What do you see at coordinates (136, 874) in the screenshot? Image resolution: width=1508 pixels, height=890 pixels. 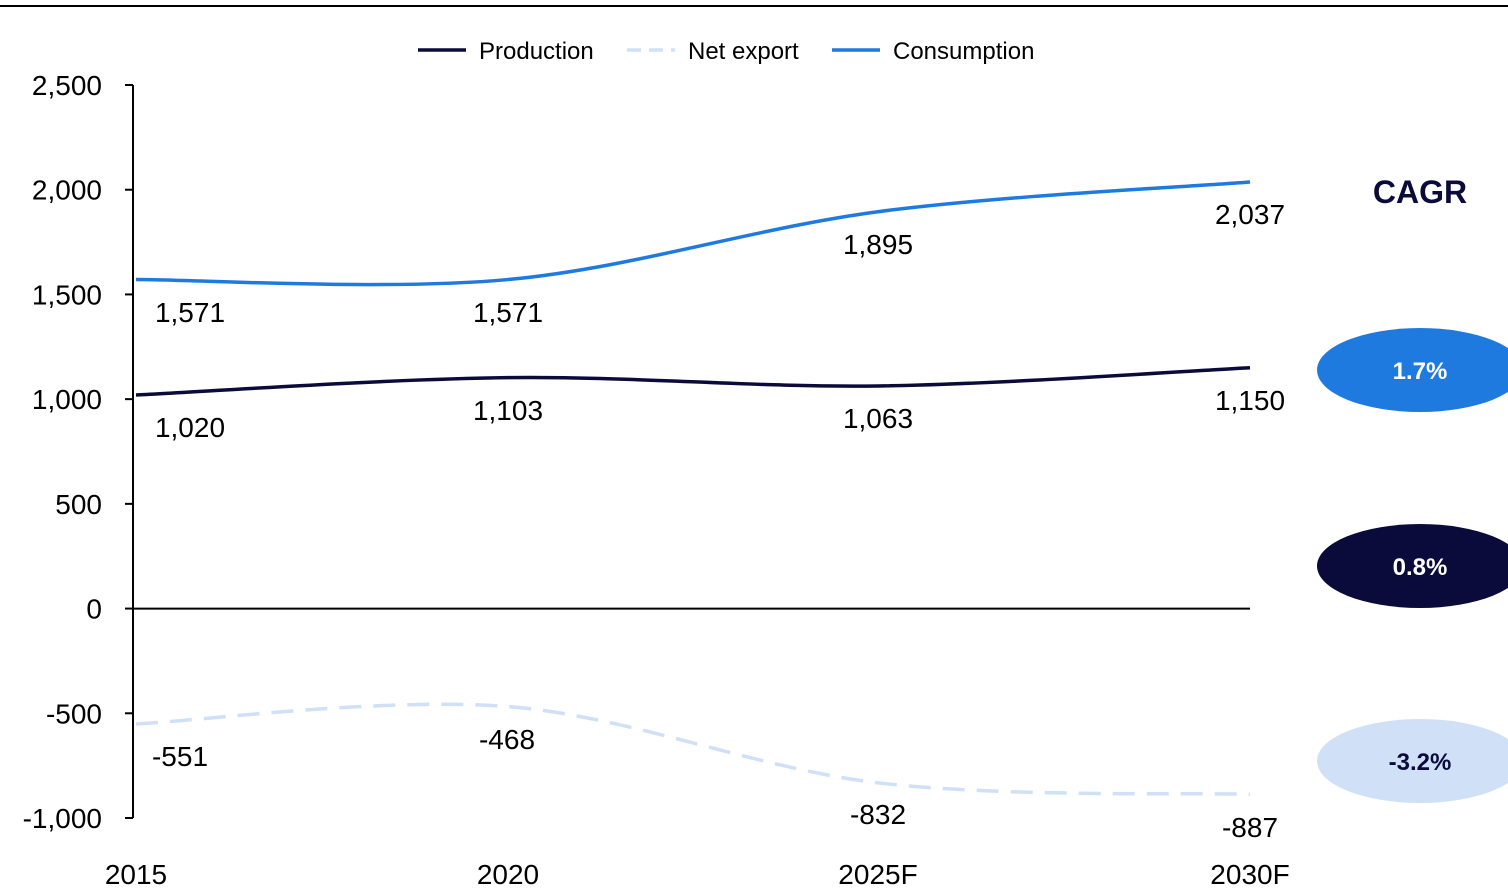 I see `x-tick-label: 2015` at bounding box center [136, 874].